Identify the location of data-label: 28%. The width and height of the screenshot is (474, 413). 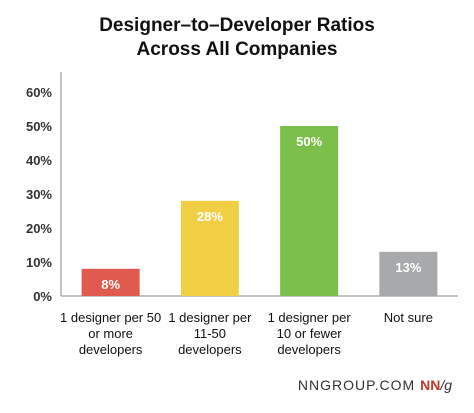
(210, 216).